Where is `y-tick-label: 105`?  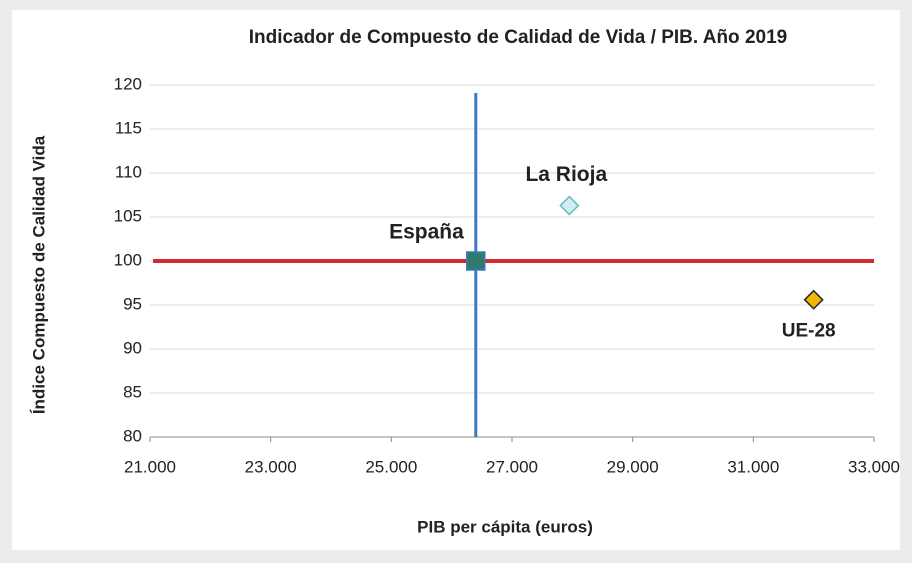
y-tick-label: 105 is located at coordinates (128, 215).